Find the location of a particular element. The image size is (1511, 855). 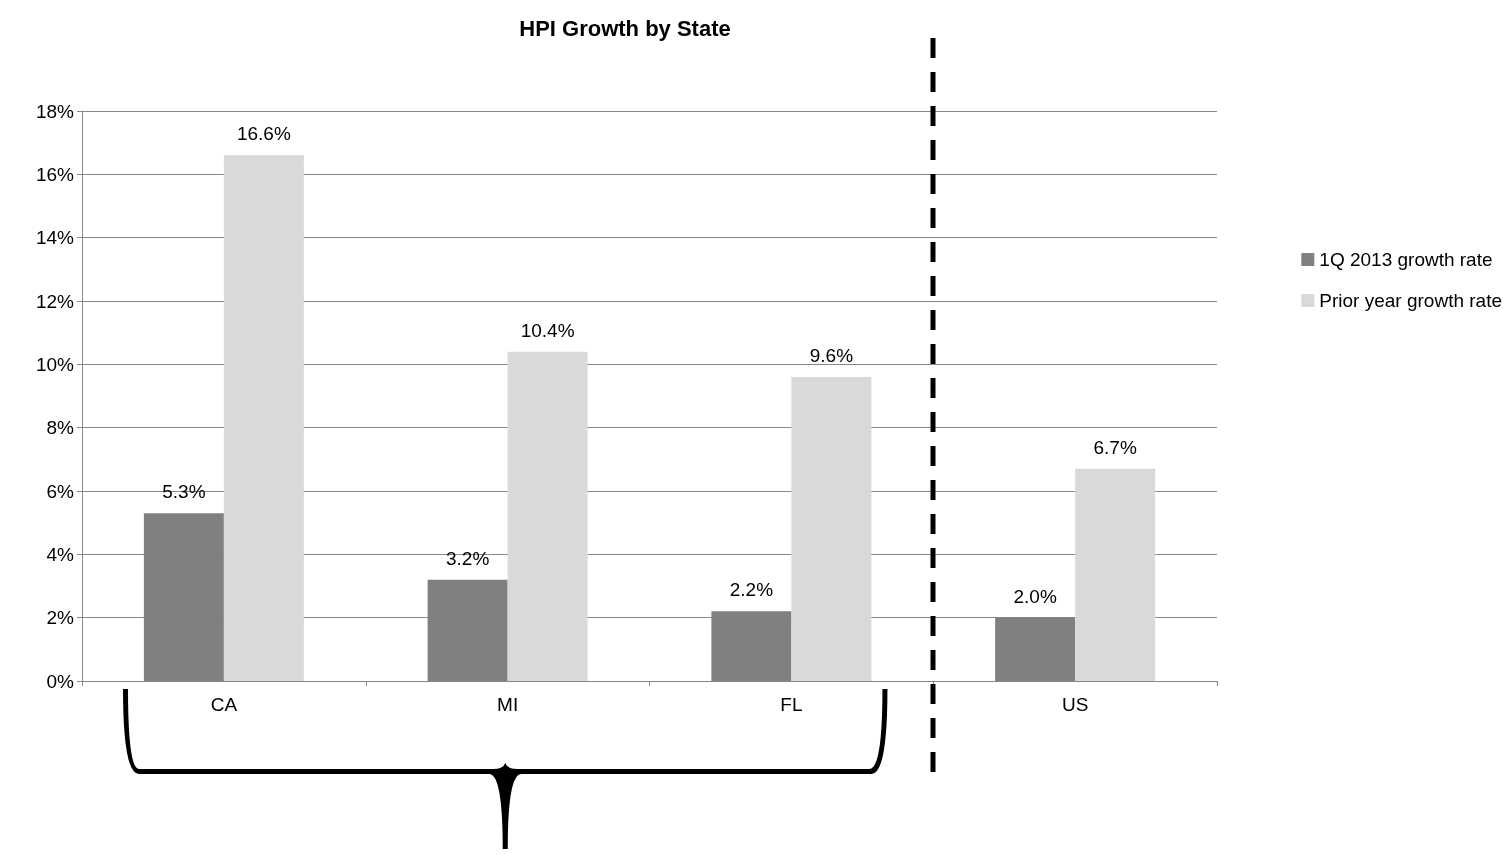

y-tick-label: 2% is located at coordinates (60, 618).